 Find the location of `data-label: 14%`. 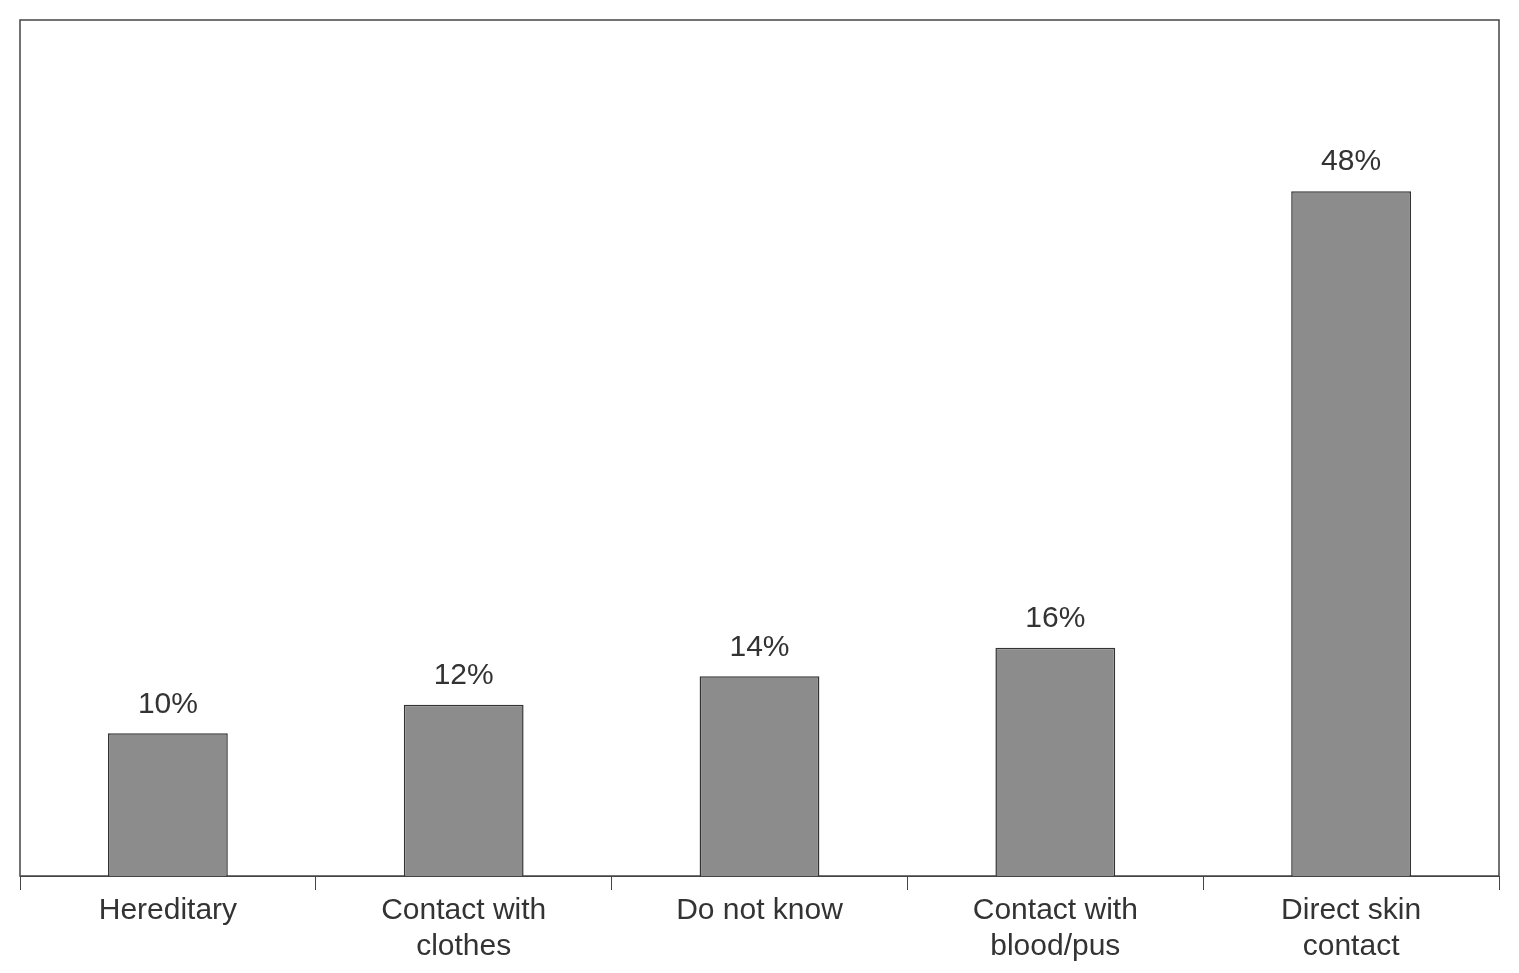

data-label: 14% is located at coordinates (759, 645).